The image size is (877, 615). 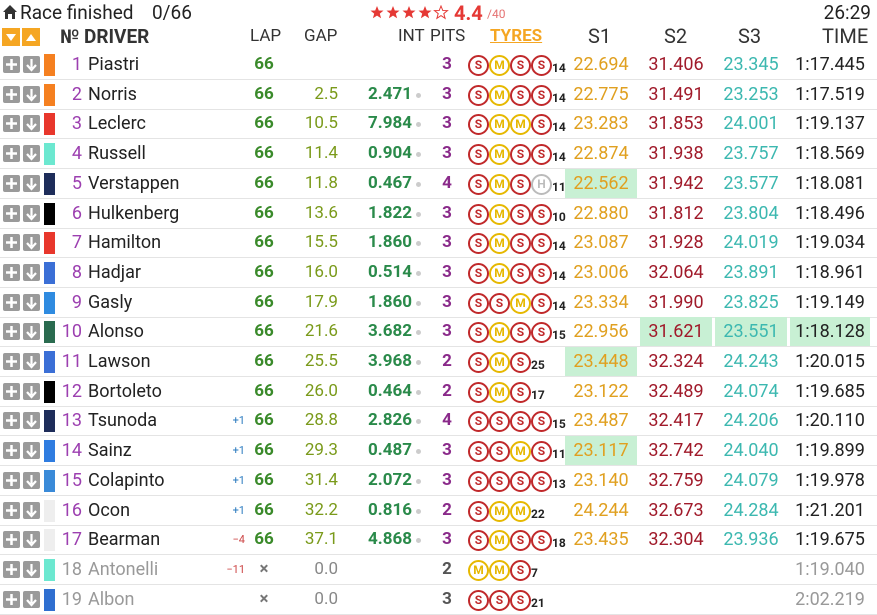 I want to click on sector-time: 1:19.978, so click(x=830, y=480).